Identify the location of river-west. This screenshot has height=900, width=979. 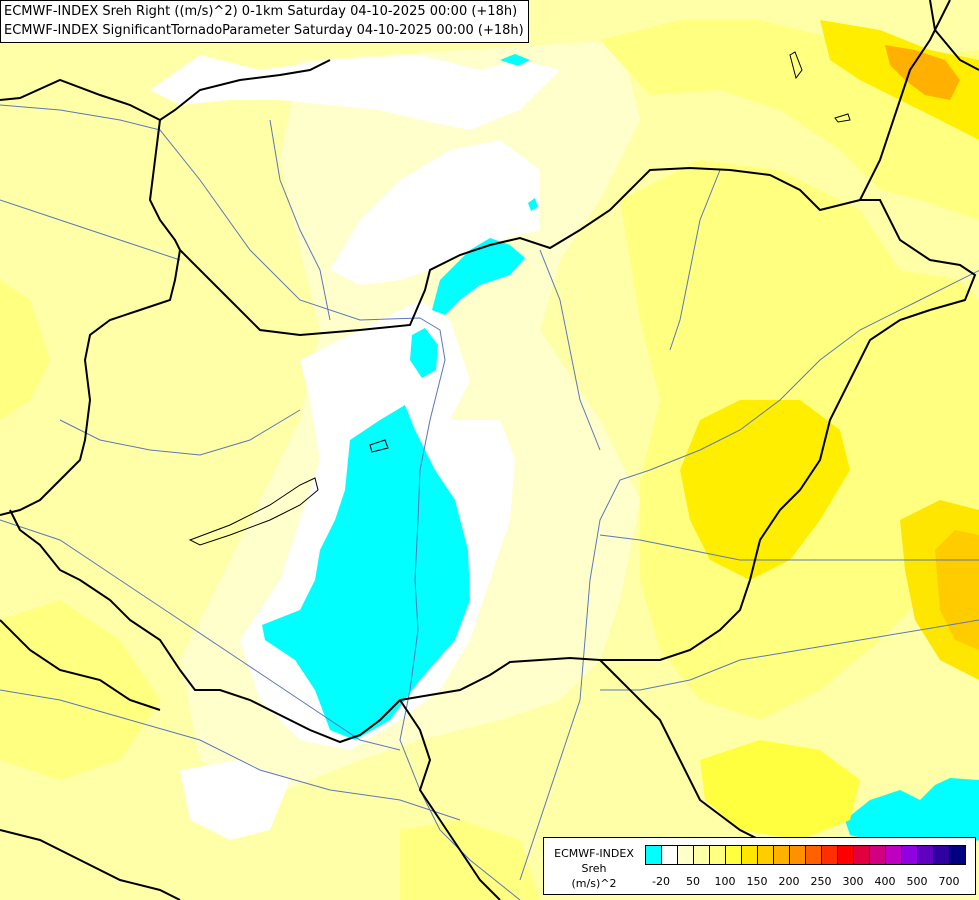
(90, 230).